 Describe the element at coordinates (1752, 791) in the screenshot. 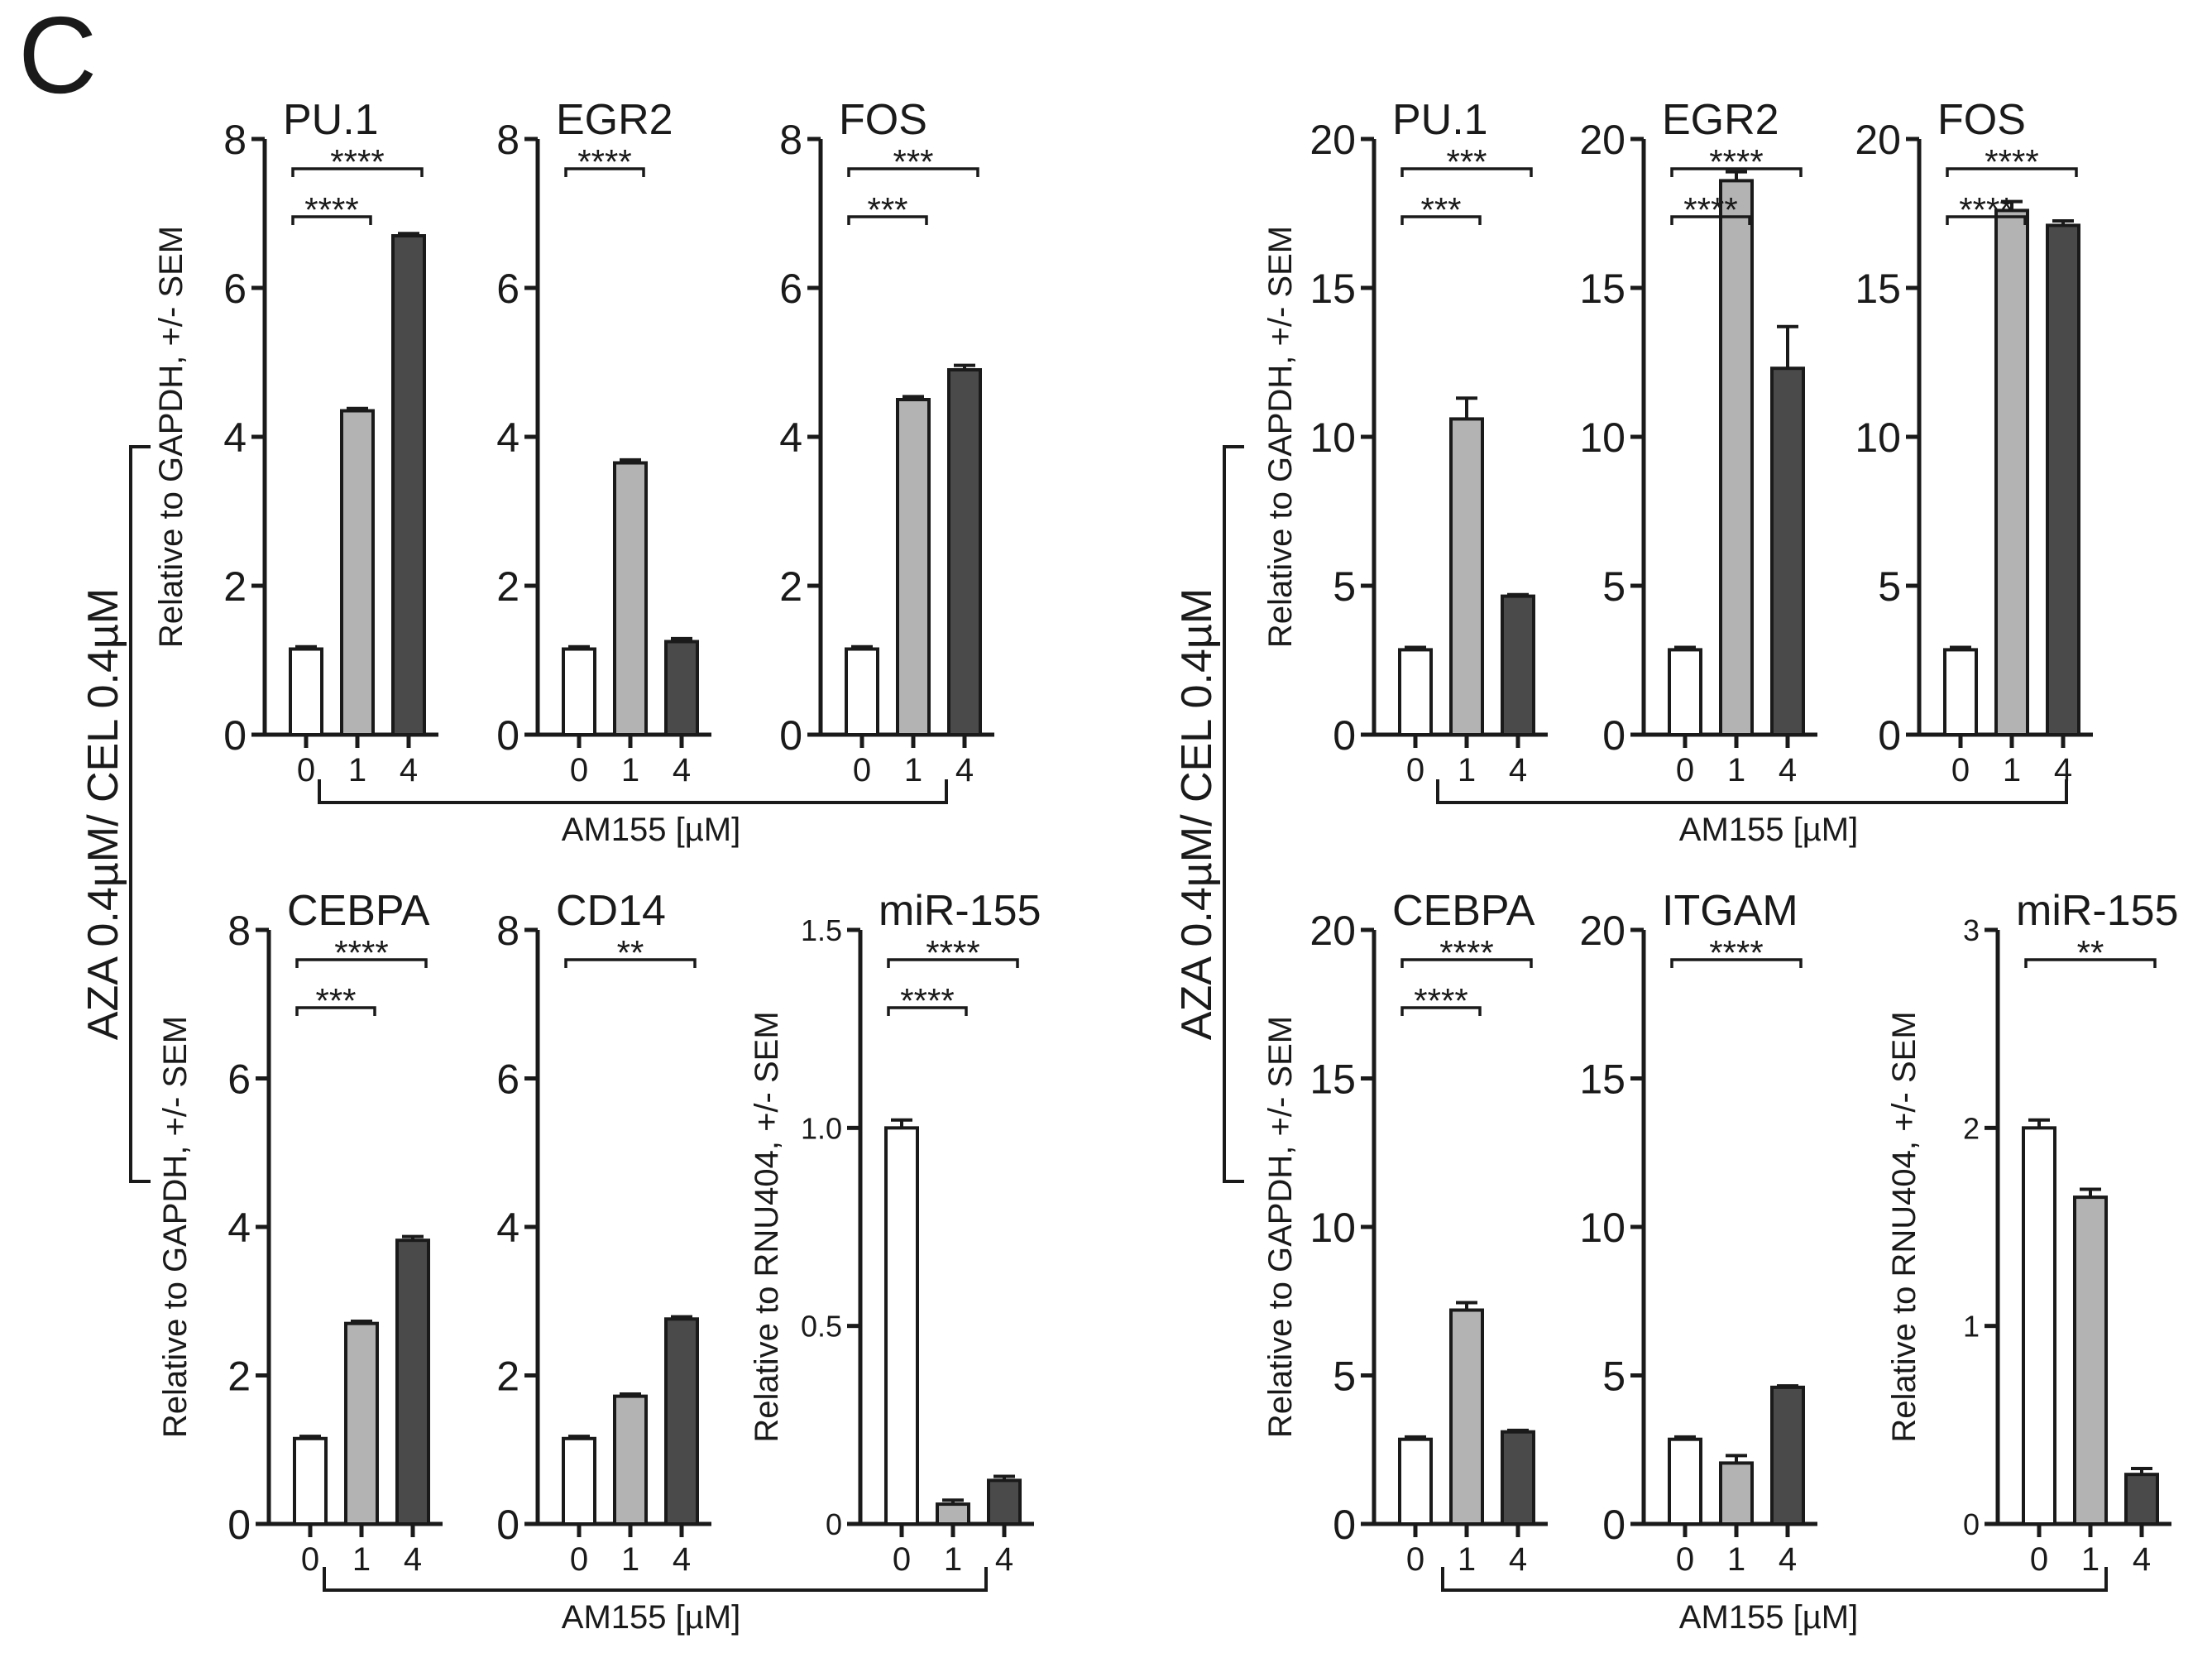

I see `xlabel-bracket-right-top` at that location.